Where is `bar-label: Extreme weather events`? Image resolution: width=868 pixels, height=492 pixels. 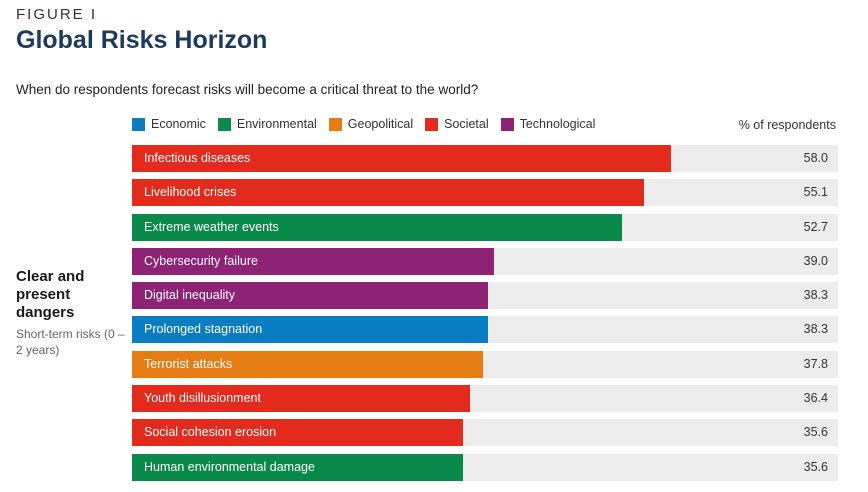 bar-label: Extreme weather events is located at coordinates (211, 226).